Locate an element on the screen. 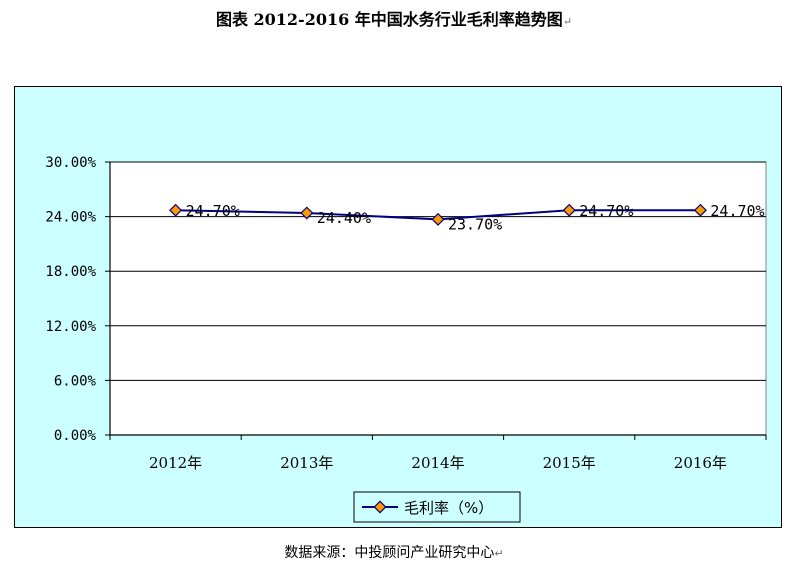 The height and width of the screenshot is (568, 788). x-tick-label: 2015年 is located at coordinates (569, 463).